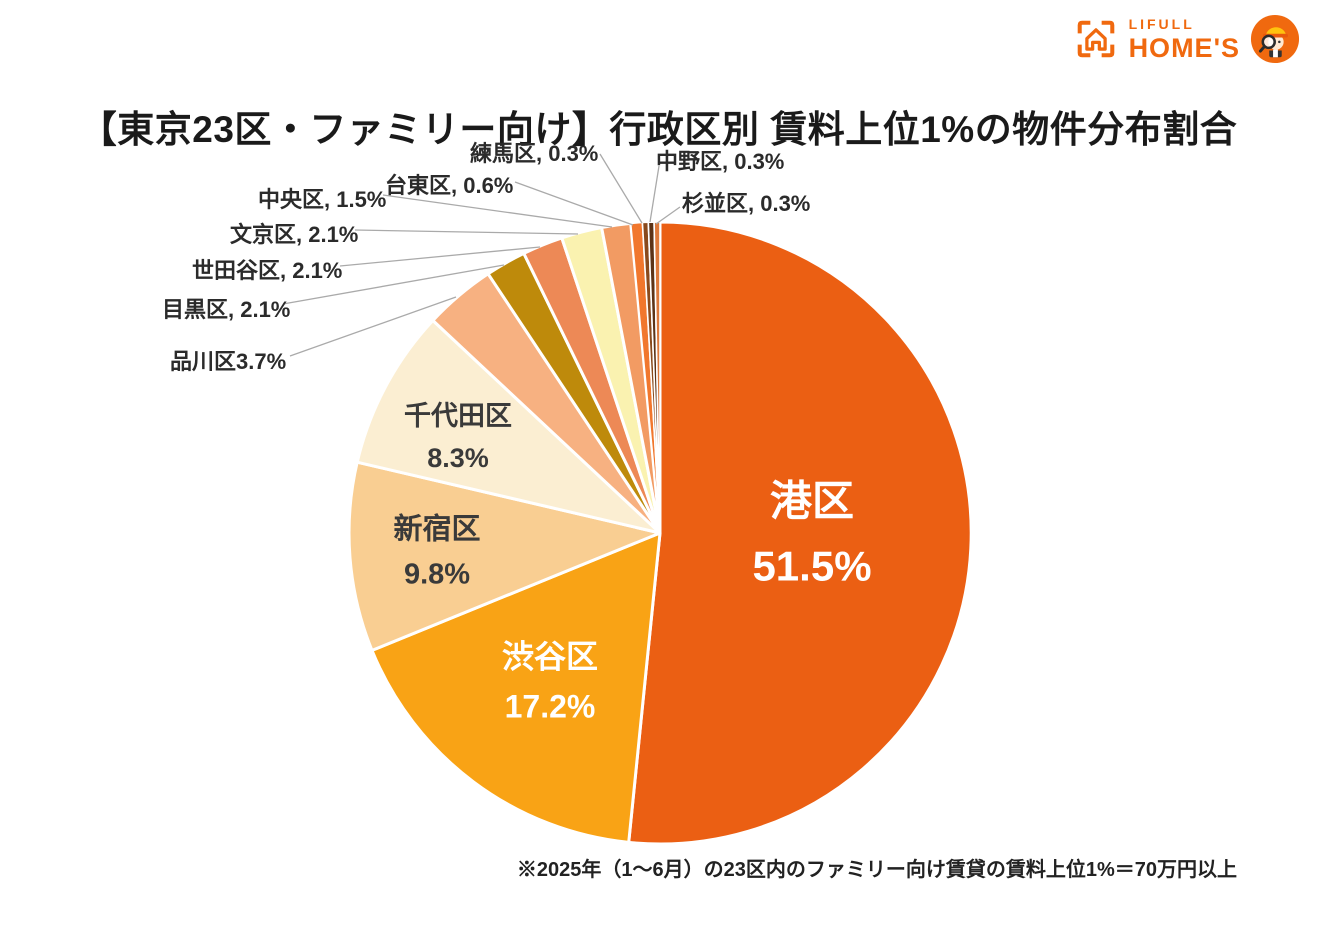 The height and width of the screenshot is (940, 1317). Describe the element at coordinates (508, 427) in the screenshot. I see `pie-slice-千代田区` at that location.